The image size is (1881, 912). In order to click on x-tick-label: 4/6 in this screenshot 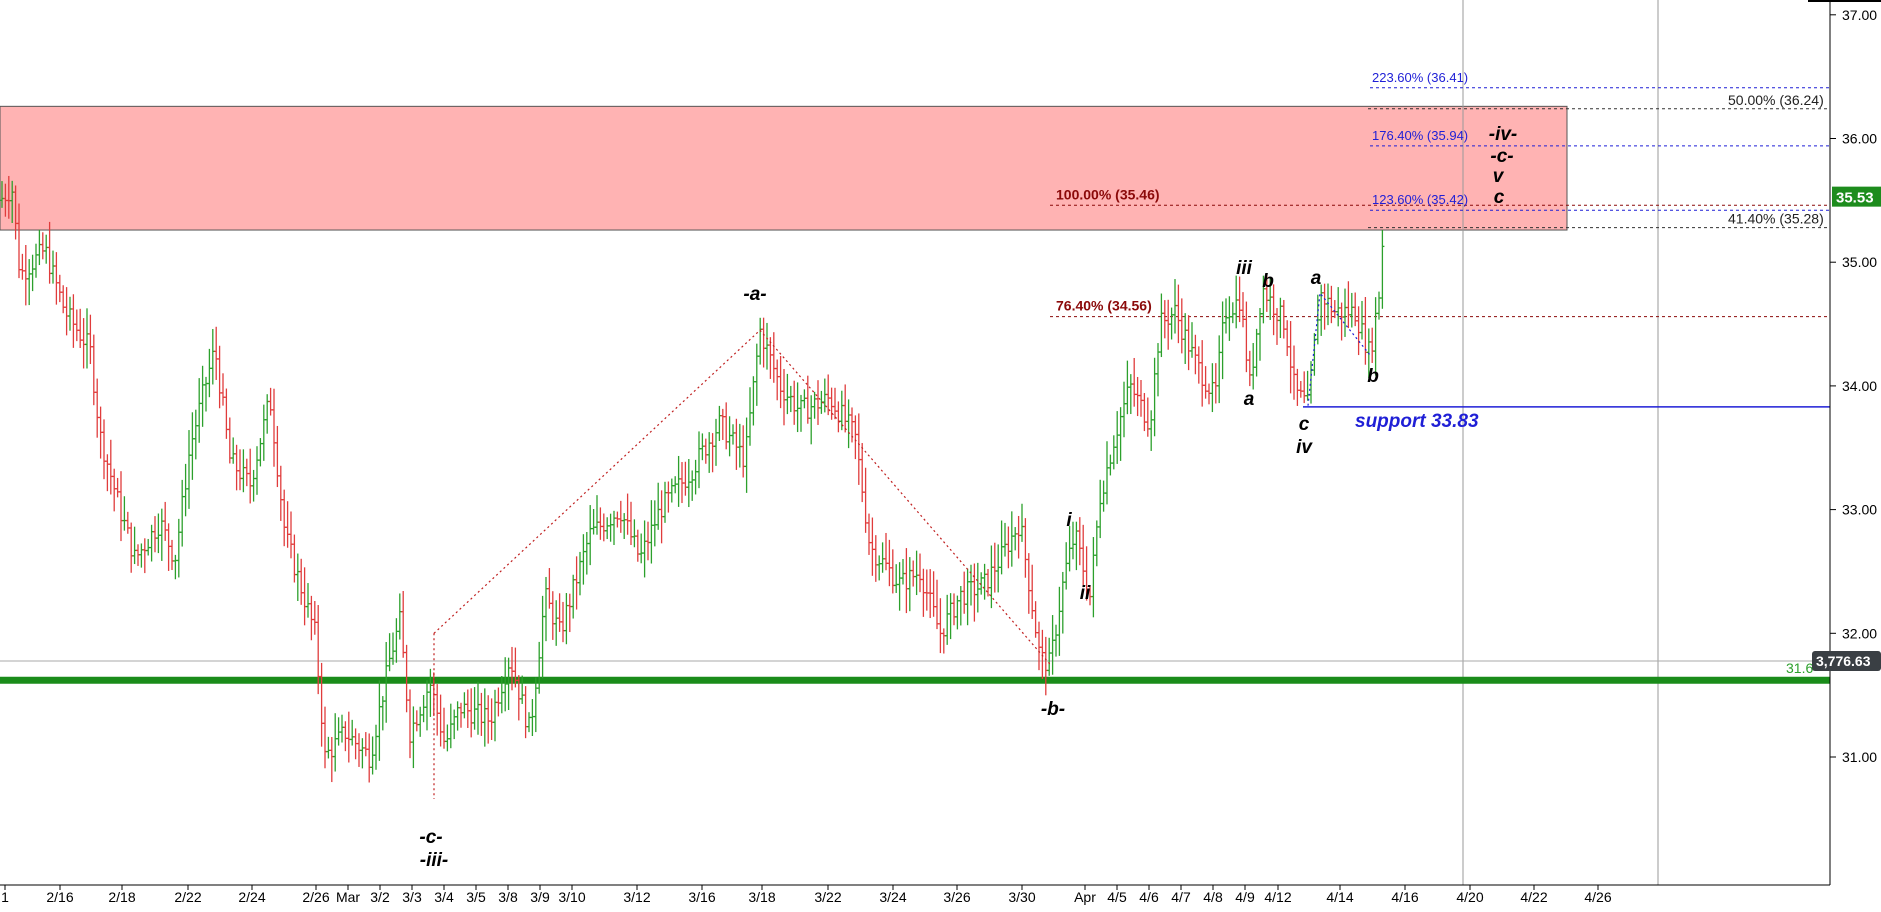, I will do `click(1149, 897)`.